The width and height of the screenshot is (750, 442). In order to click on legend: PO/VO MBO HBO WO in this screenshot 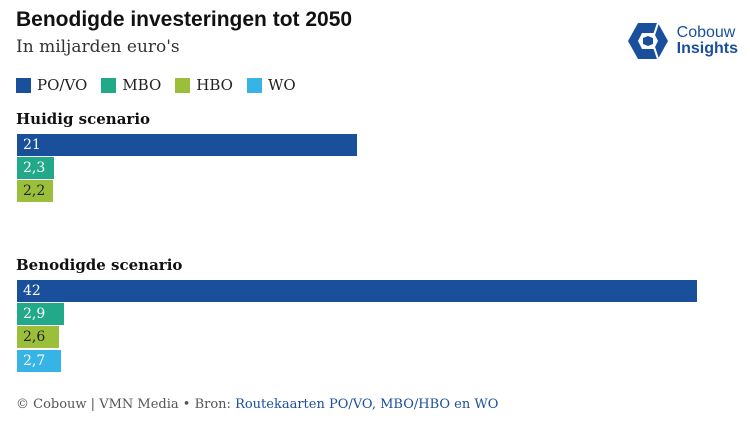, I will do `click(156, 85)`.